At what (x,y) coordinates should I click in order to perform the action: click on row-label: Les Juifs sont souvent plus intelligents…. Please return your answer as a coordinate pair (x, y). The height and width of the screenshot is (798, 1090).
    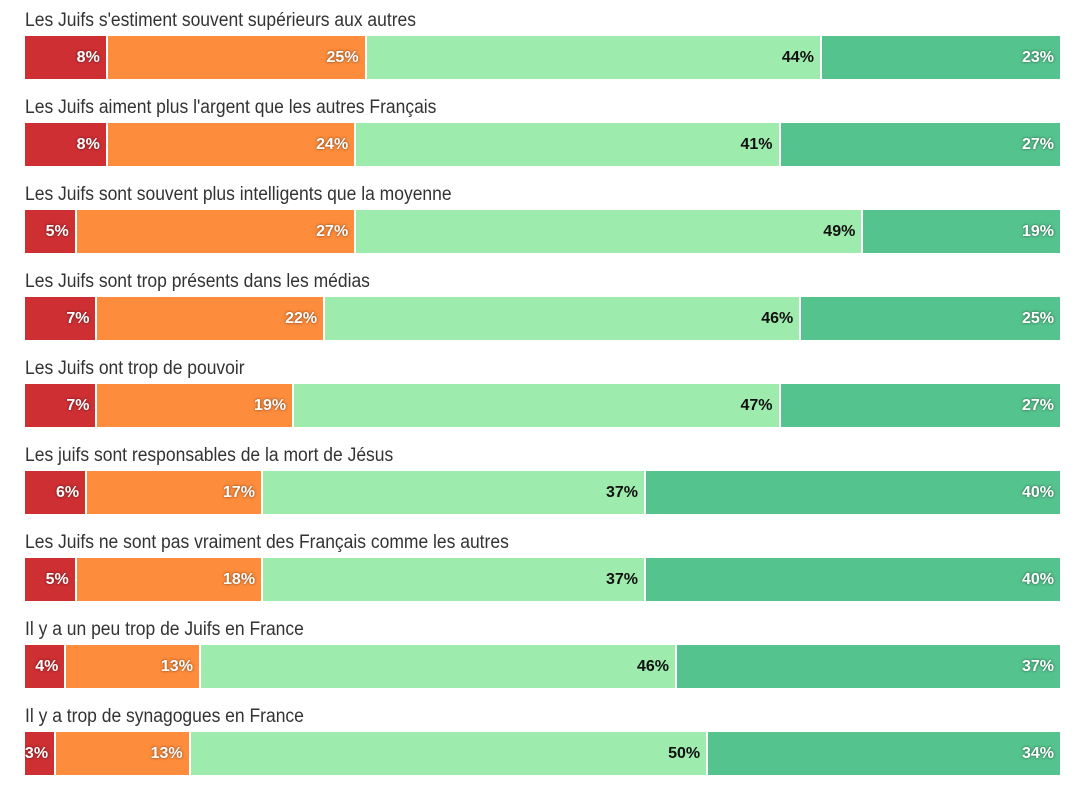
    Looking at the image, I should click on (238, 194).